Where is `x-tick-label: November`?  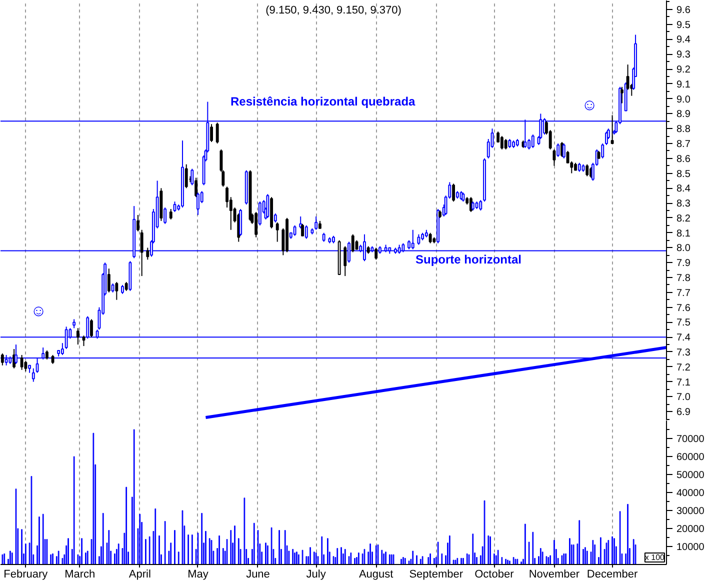 x-tick-label: November is located at coordinates (554, 574).